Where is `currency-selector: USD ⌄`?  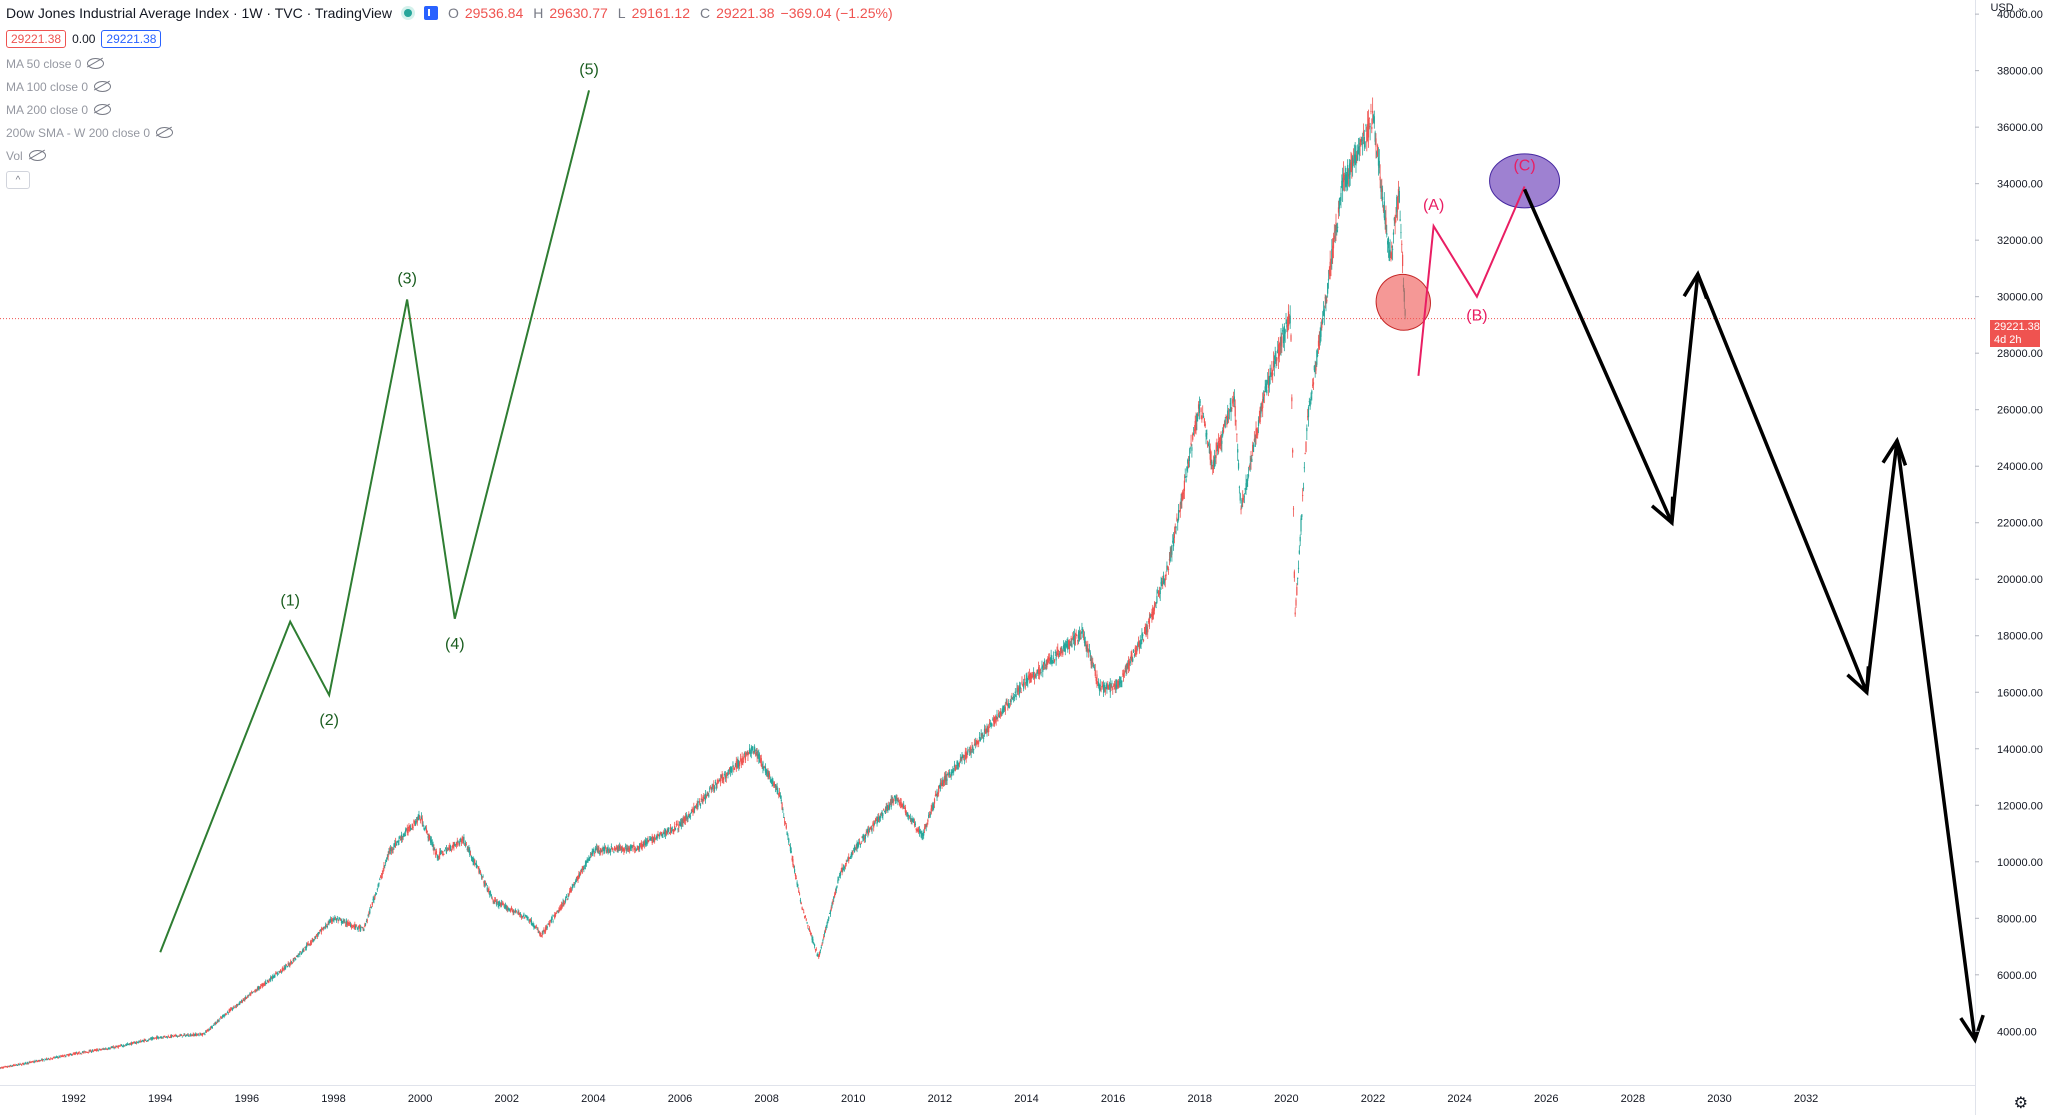 currency-selector: USD ⌄ is located at coordinates (2008, 7).